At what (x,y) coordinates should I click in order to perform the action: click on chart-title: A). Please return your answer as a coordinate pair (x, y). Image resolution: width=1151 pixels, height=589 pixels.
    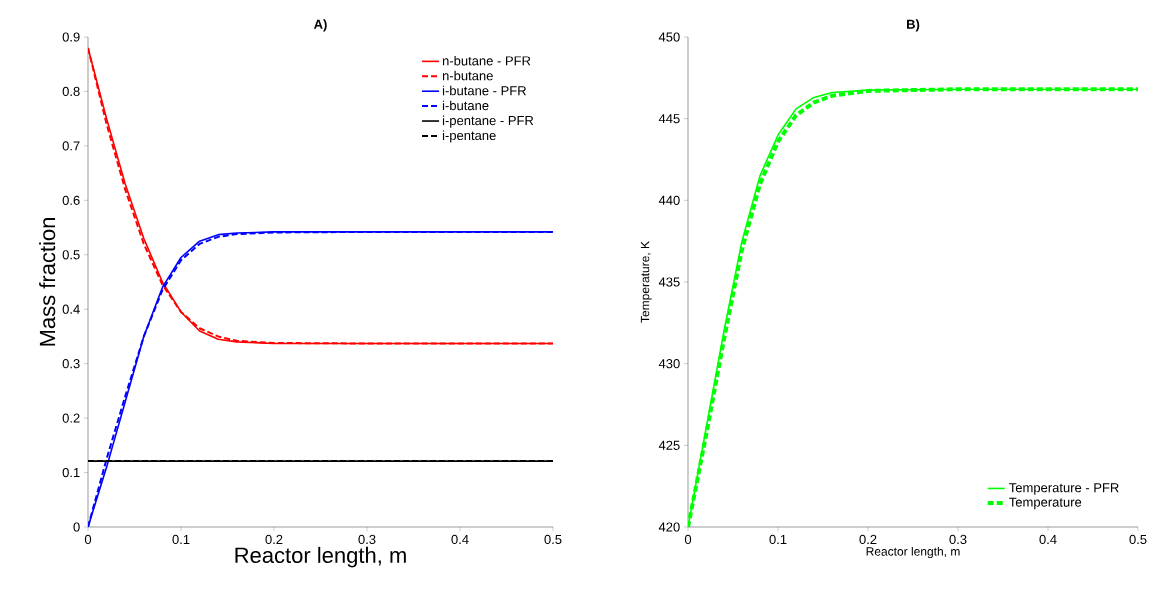
    Looking at the image, I should click on (320, 25).